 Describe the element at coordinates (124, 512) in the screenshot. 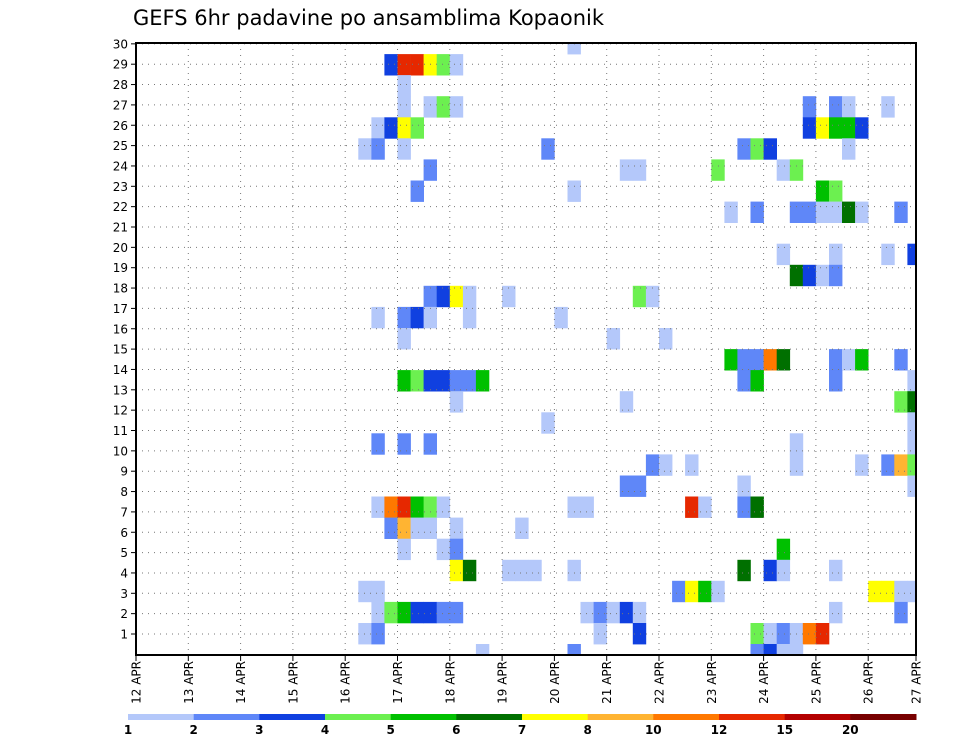

I see `y-tick-label: 7` at that location.